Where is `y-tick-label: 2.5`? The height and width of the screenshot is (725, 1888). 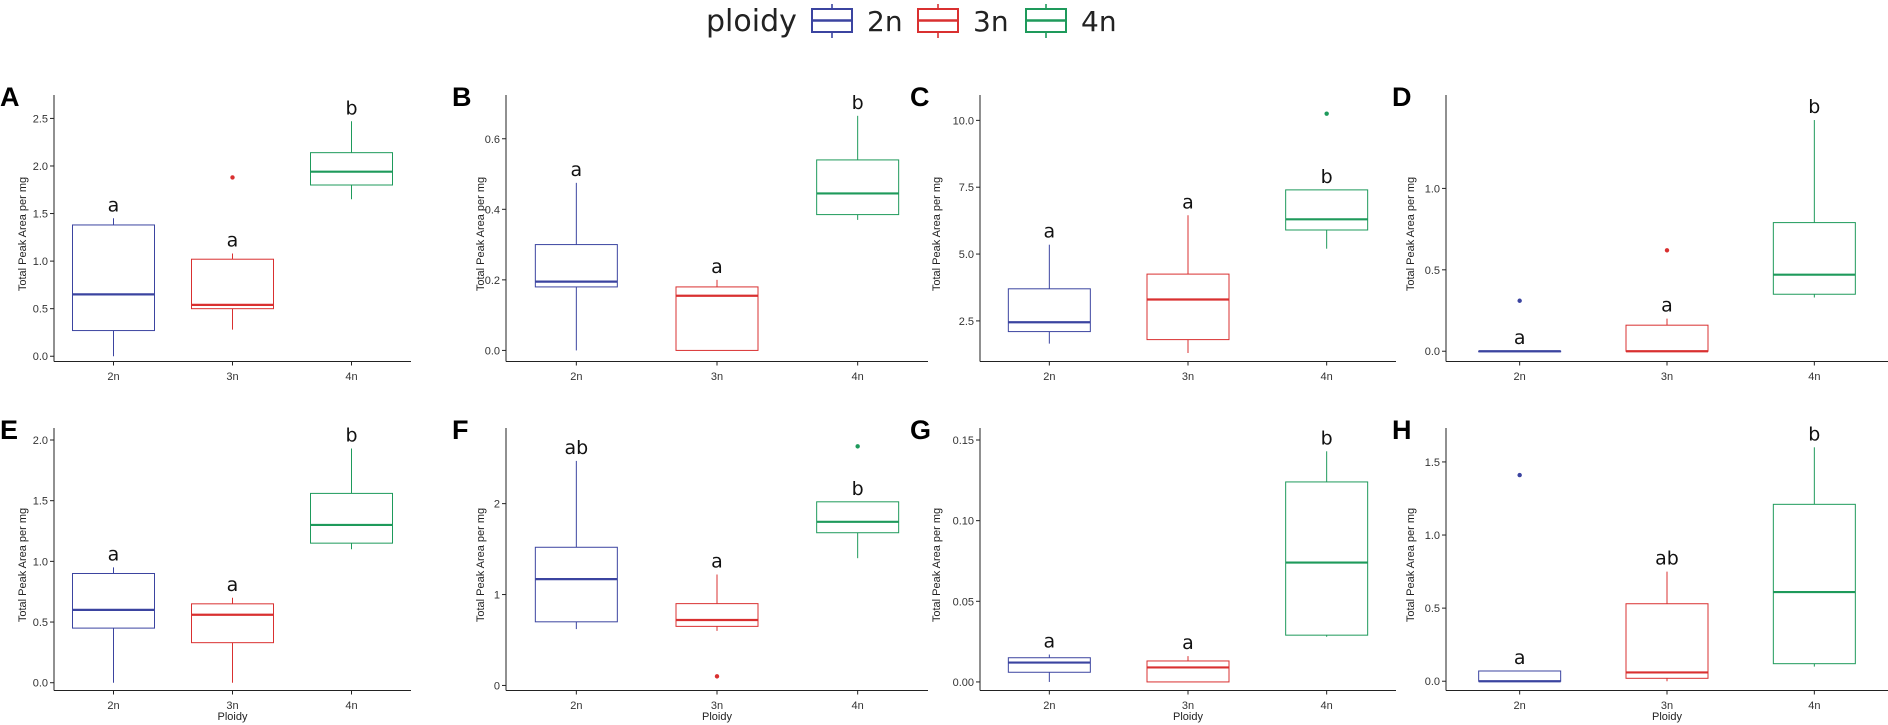 y-tick-label: 2.5 is located at coordinates (966, 322).